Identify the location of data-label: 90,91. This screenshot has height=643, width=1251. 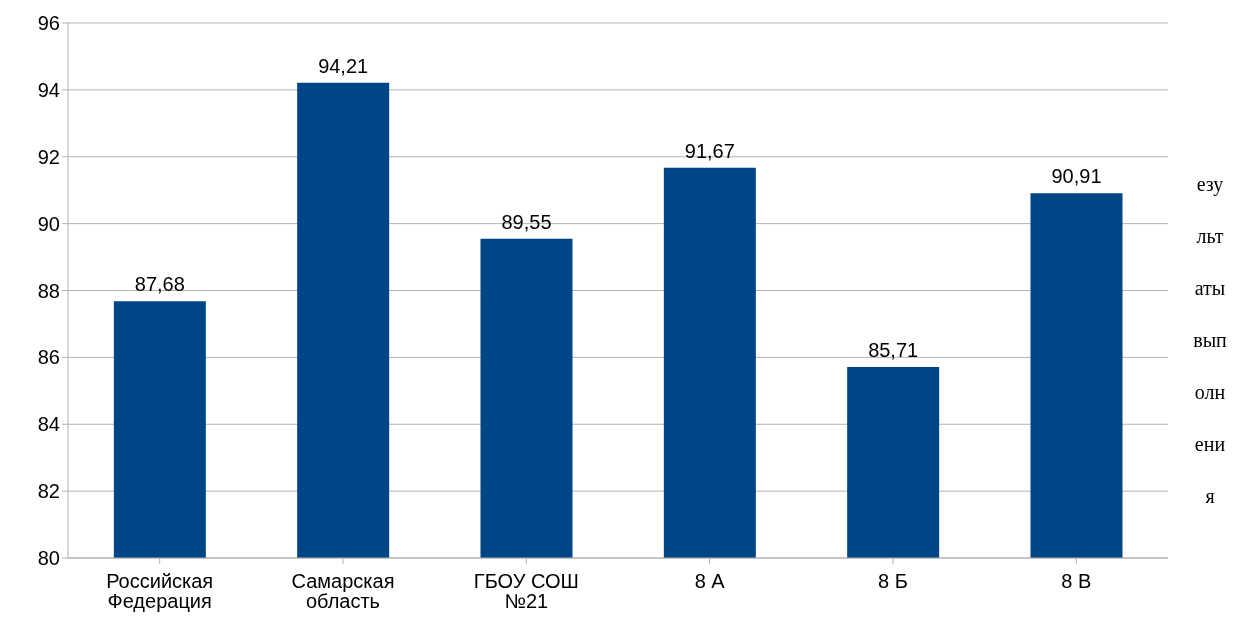
(1076, 176).